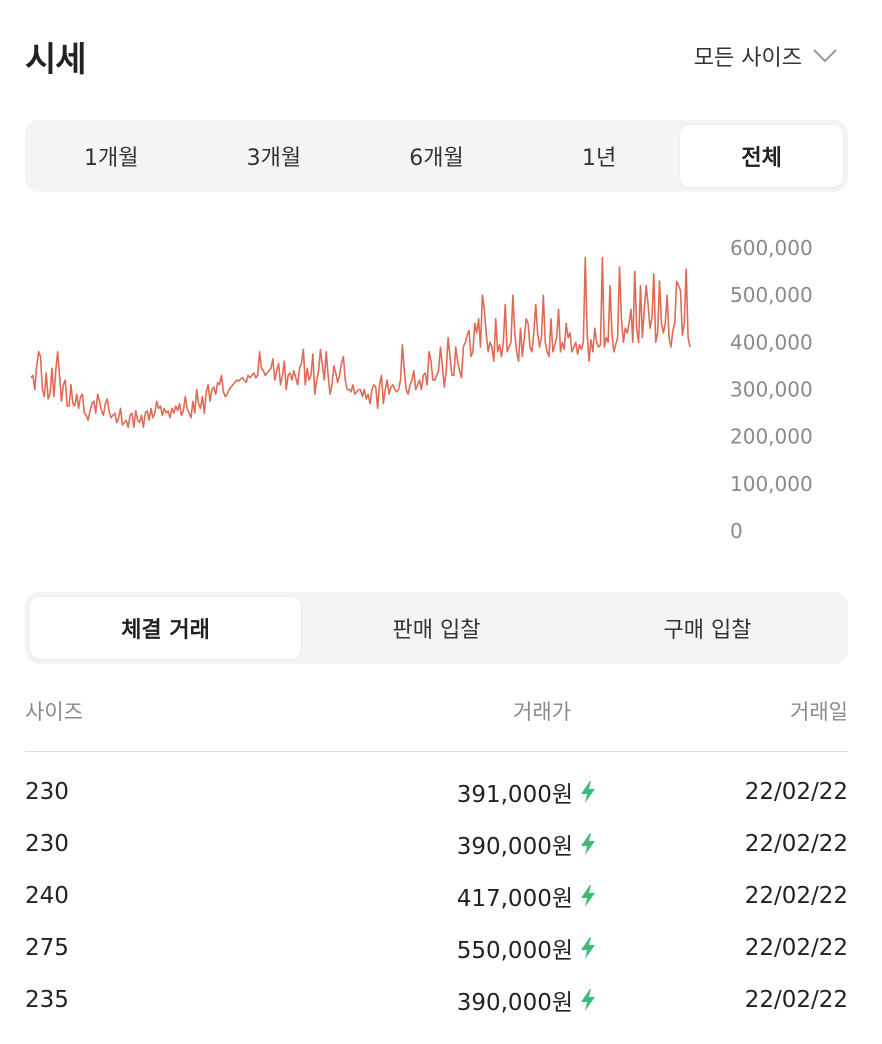 Image resolution: width=882 pixels, height=1044 pixels. Describe the element at coordinates (111, 158) in the screenshot. I see `tab-1-month: 1개월` at that location.